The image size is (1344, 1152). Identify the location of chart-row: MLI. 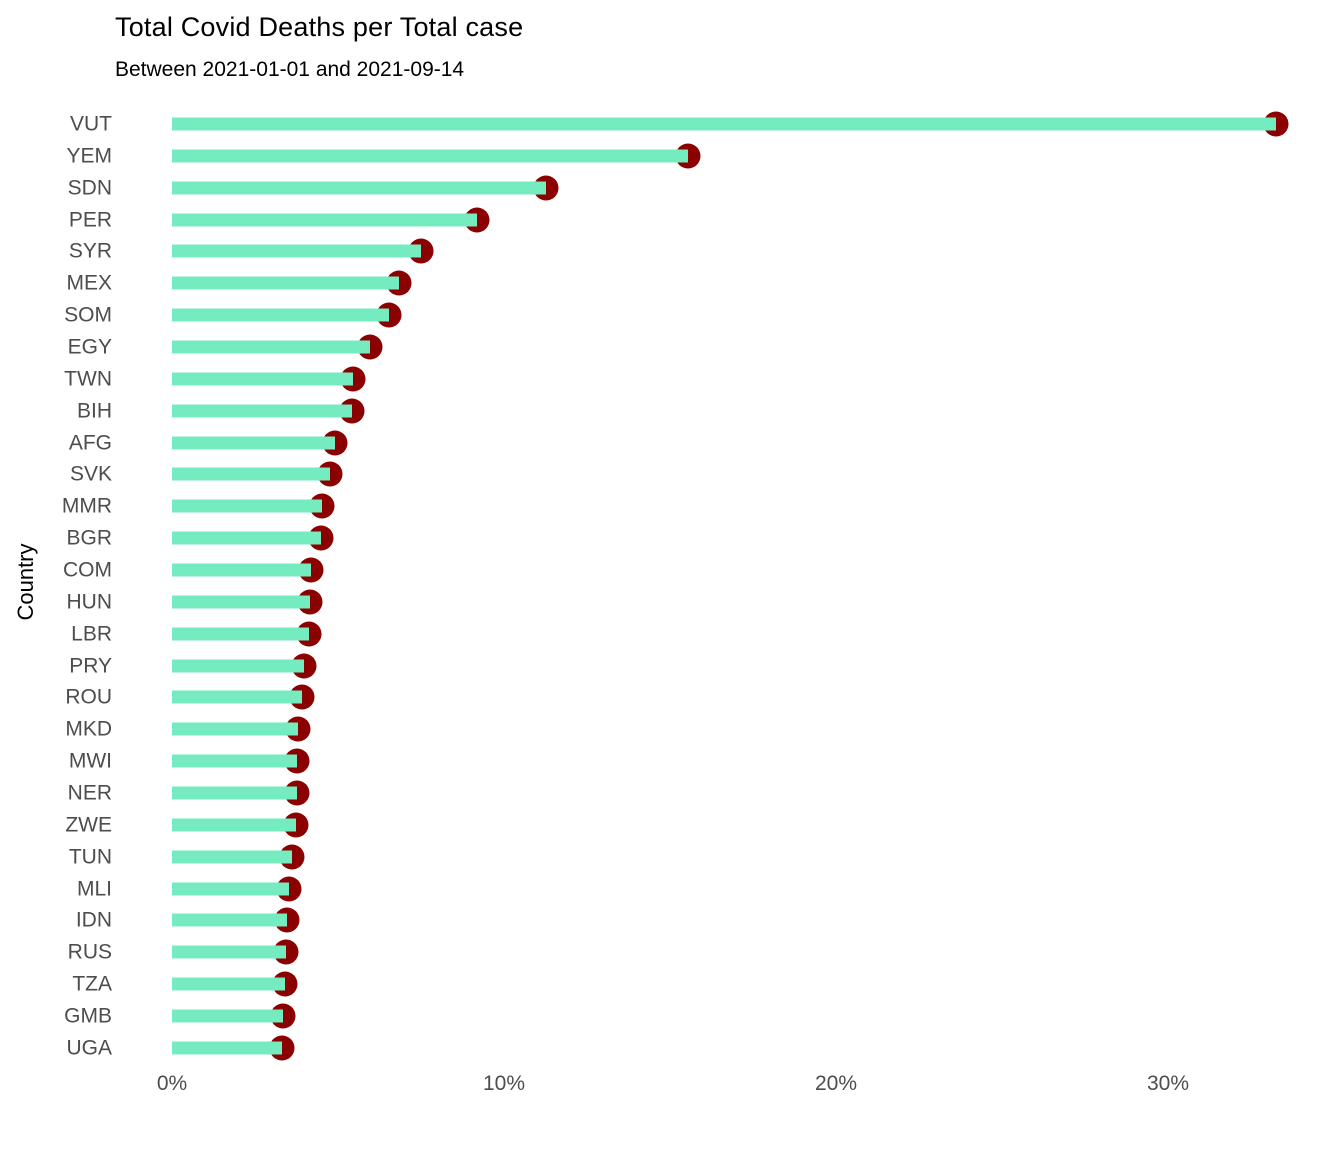
(672, 889).